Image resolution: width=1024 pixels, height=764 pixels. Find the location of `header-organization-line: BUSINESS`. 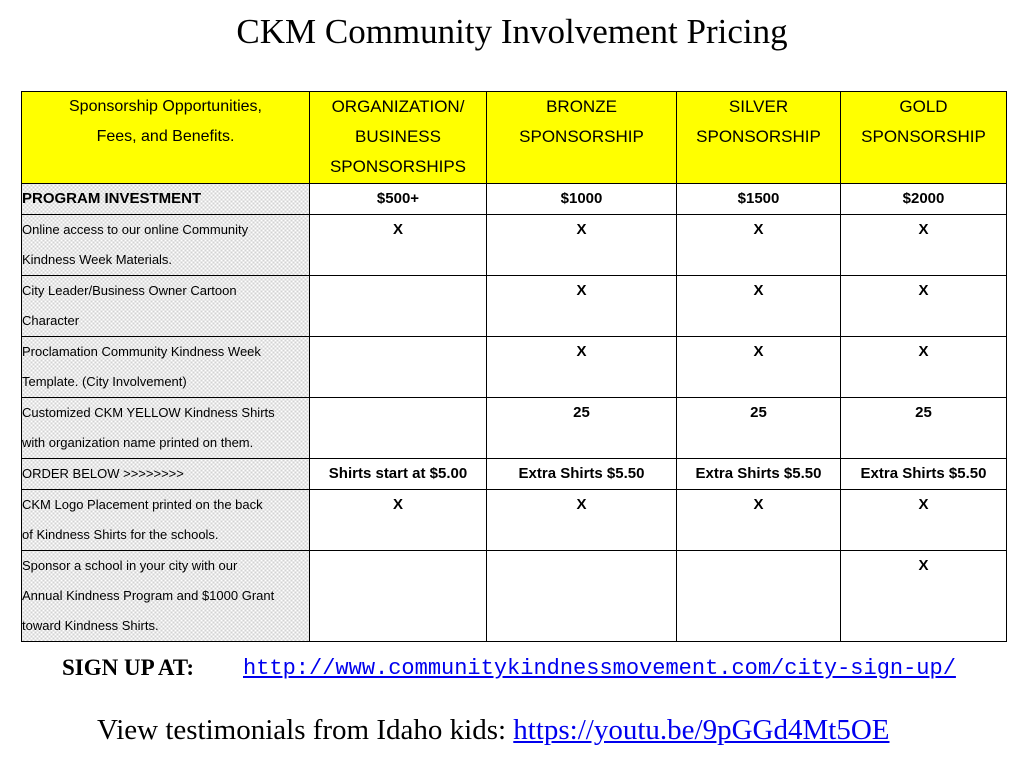

header-organization-line: BUSINESS is located at coordinates (398, 136).